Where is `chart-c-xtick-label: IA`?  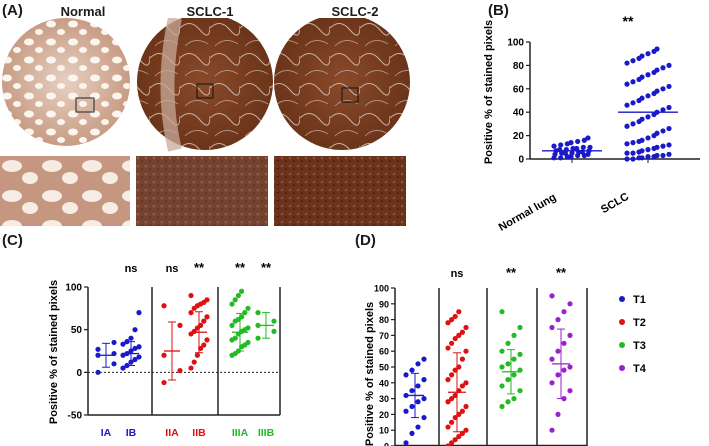
chart-c-xtick-label: IA is located at coordinates (106, 433).